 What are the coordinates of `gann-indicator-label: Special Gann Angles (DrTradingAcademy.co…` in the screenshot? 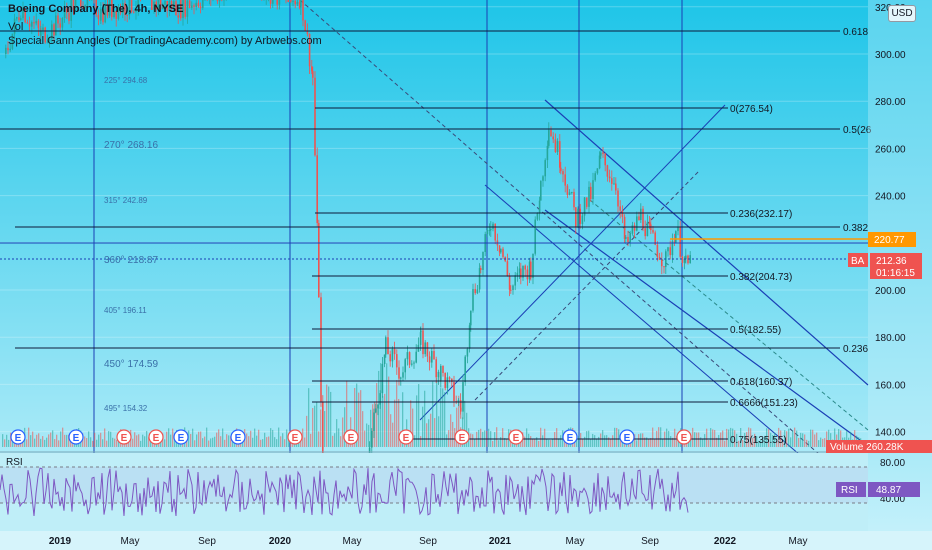 It's located at (165, 41).